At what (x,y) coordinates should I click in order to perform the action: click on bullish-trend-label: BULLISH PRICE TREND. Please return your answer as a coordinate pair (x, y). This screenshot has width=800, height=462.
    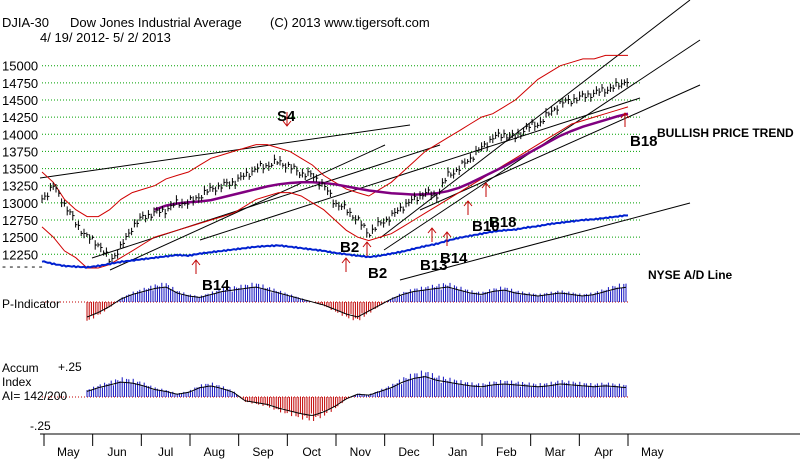
    Looking at the image, I should click on (725, 133).